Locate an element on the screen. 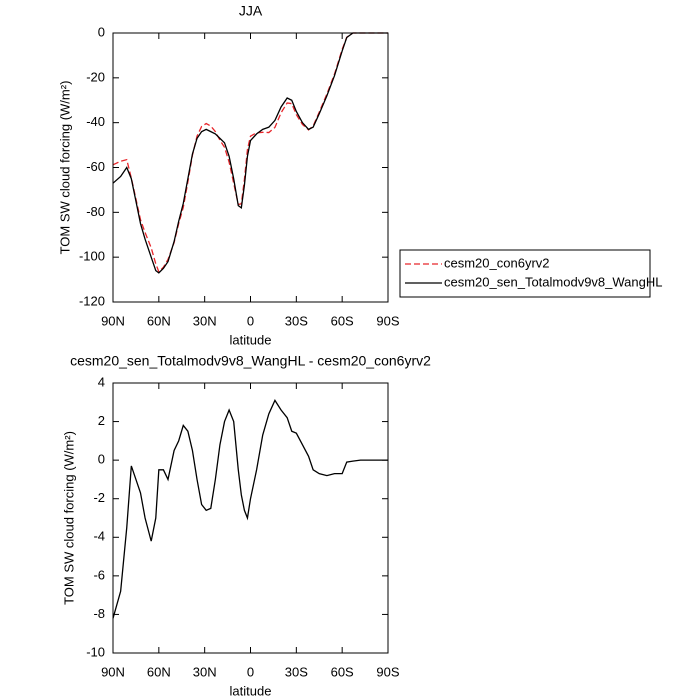 The height and width of the screenshot is (700, 700). y-tick-label: 2 is located at coordinates (101, 420).